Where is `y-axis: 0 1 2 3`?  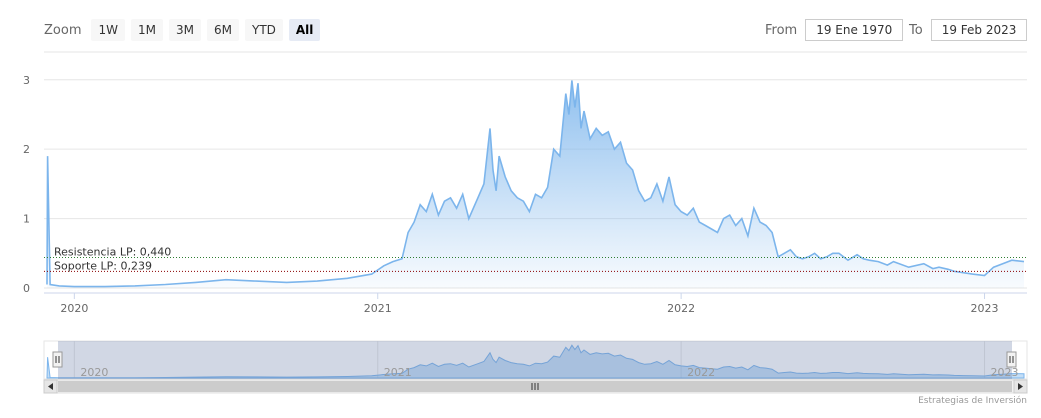
y-axis: 0 1 2 3 is located at coordinates (26, 184).